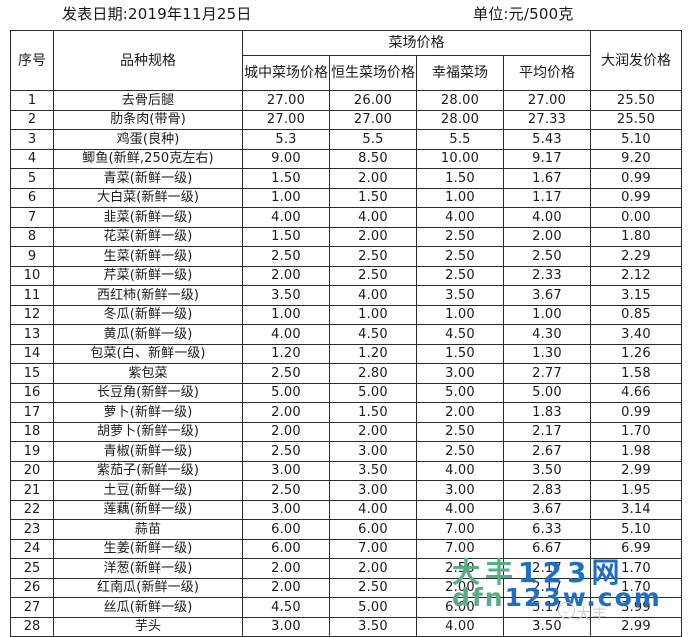  I want to click on cell-dalunfa: 1.58, so click(636, 373).